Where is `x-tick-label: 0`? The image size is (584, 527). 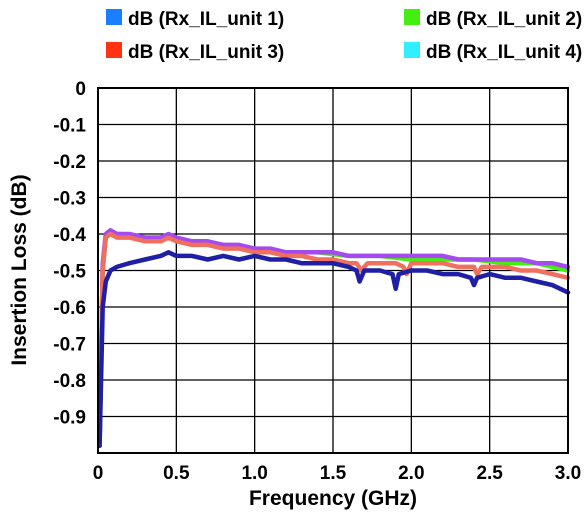
x-tick-label: 0 is located at coordinates (98, 473).